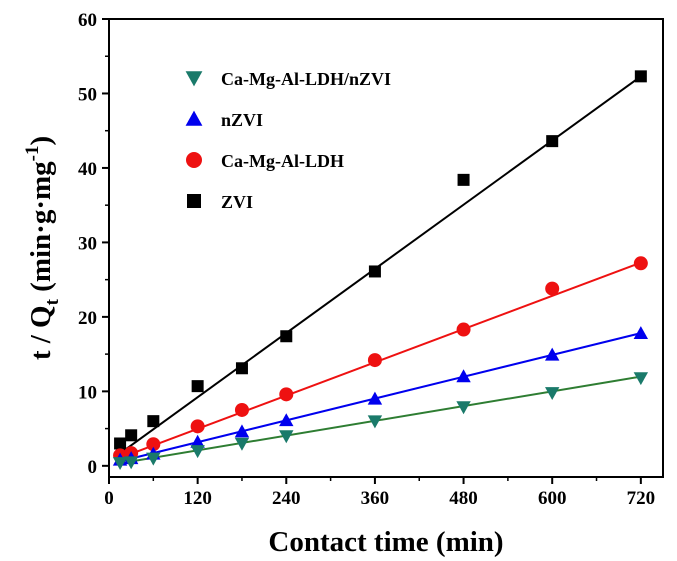  Describe the element at coordinates (282, 161) in the screenshot. I see `legend-label: Ca-Mg-Al-LDH` at that location.